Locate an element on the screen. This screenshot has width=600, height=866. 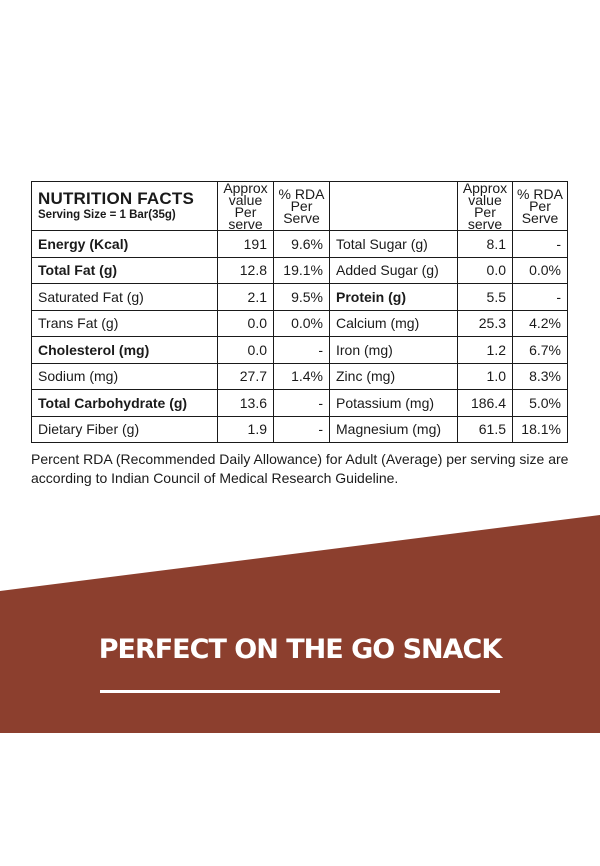
table-row: Saturated Fat (g) 2.1 9.5% Protein (g) 5.5- is located at coordinates (299, 297).